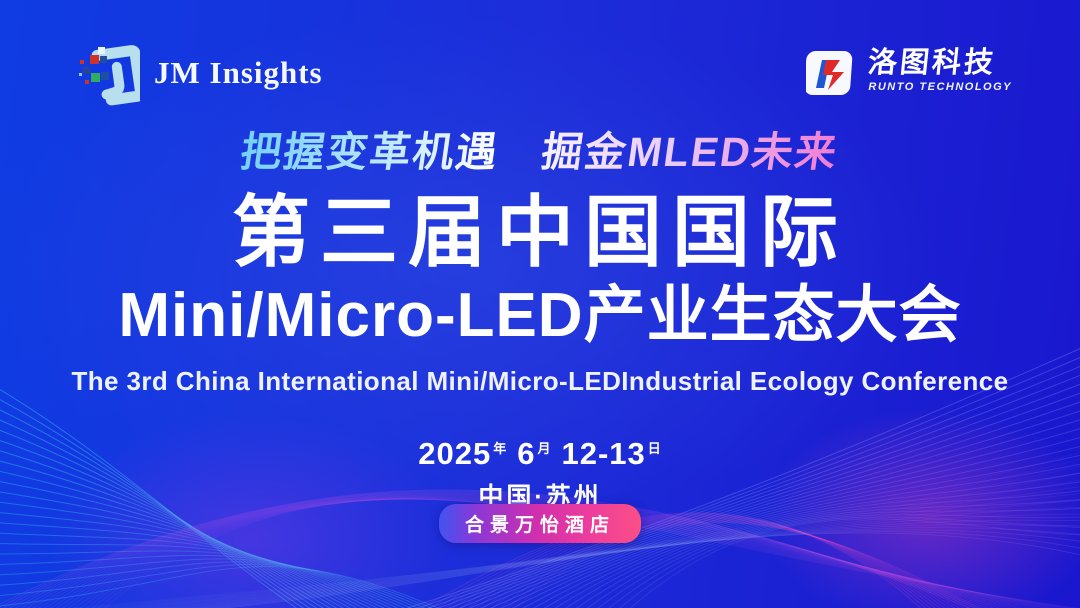 The height and width of the screenshot is (608, 1080). I want to click on jm-insights-logo-icon, so click(109, 75).